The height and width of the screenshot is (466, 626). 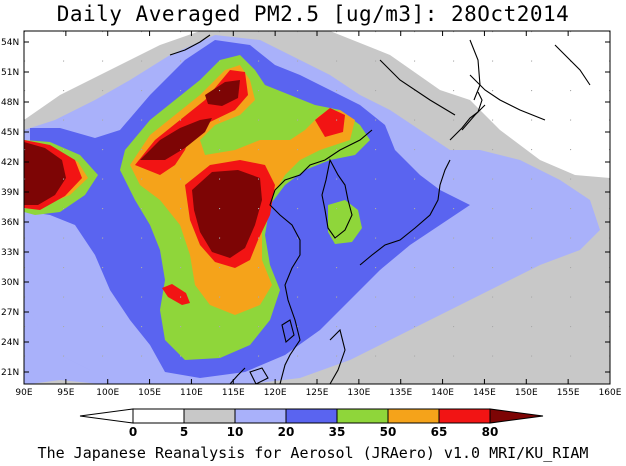 What do you see at coordinates (516, 416) in the screenshot?
I see `legend-arrow-right` at bounding box center [516, 416].